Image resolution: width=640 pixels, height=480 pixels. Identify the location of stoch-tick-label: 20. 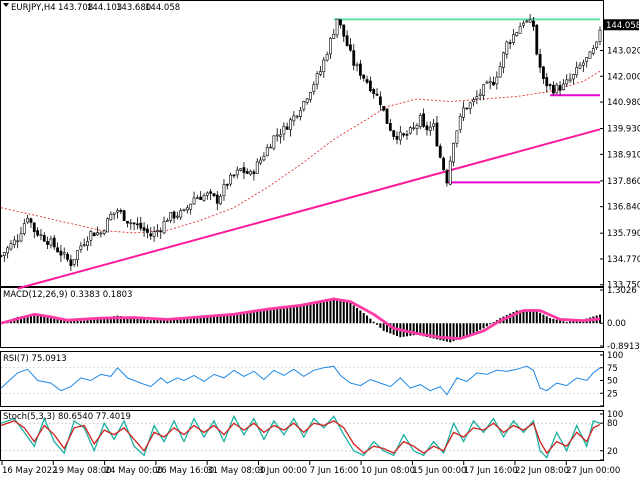
(612, 452).